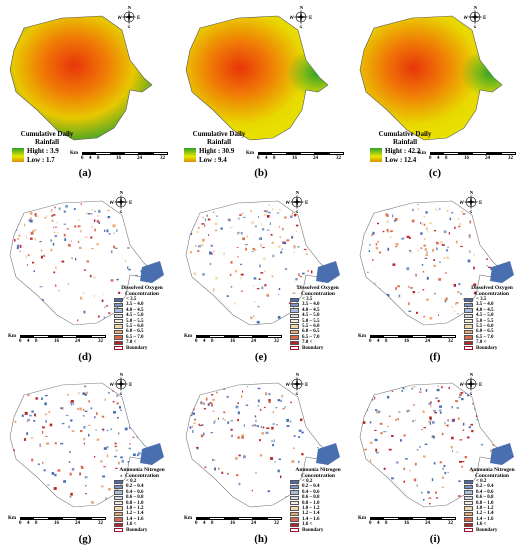 The width and height of the screenshot is (526, 550). I want to click on panel-label: (d), so click(85, 357).